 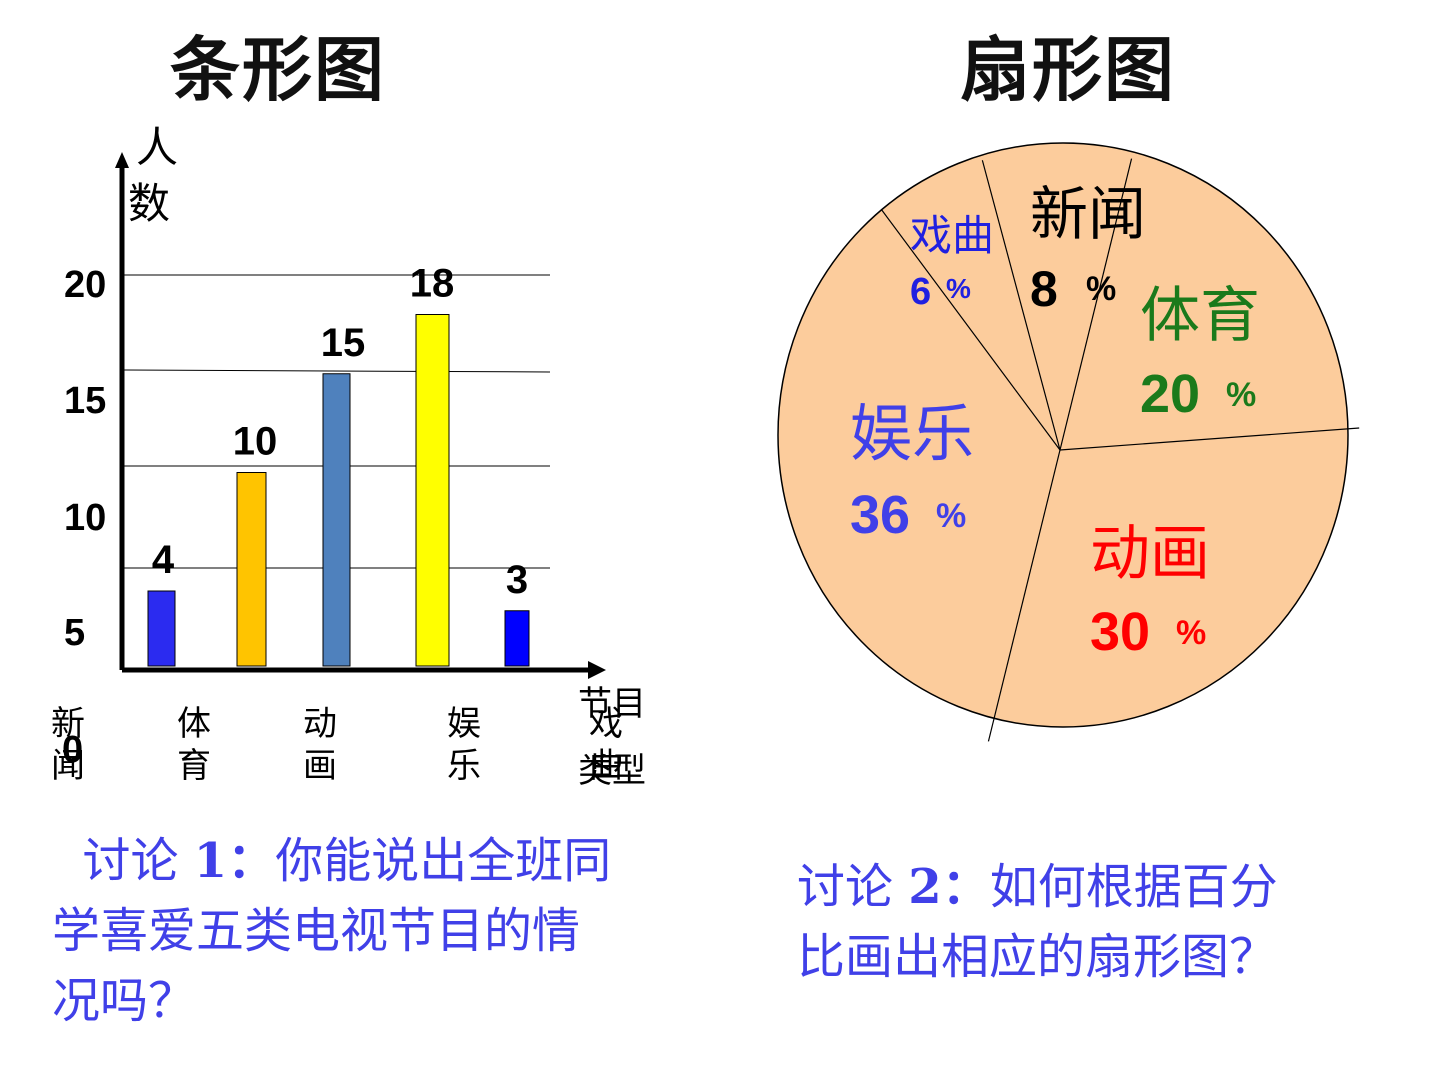 I want to click on category-label: 体, so click(x=194, y=724).